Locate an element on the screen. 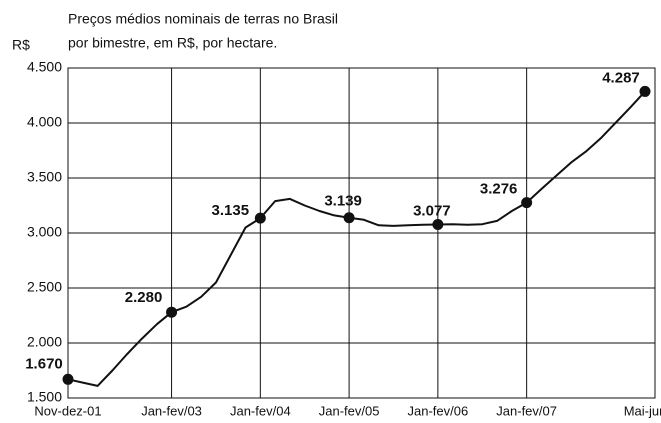  y-tick-label: 4.000 is located at coordinates (44, 122).